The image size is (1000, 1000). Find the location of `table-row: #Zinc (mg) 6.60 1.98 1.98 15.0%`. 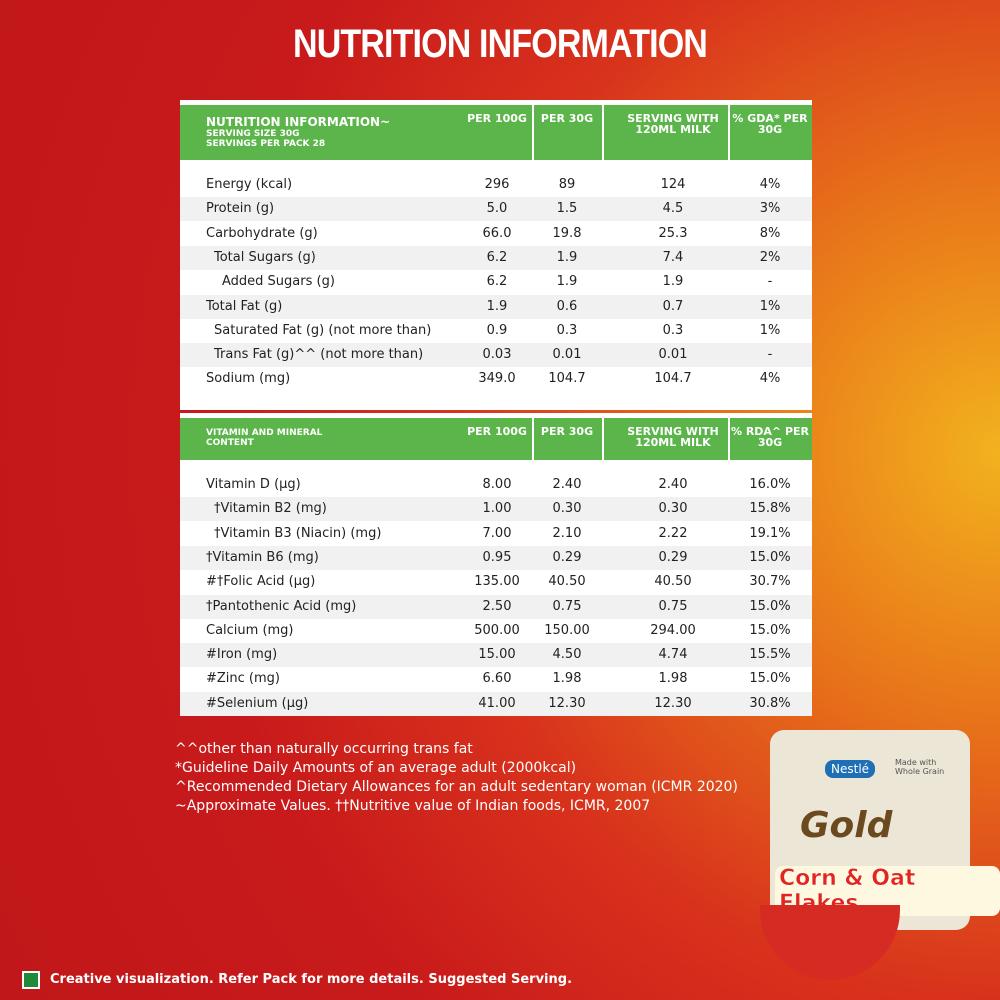

table-row: #Zinc (mg) 6.60 1.98 1.98 15.0% is located at coordinates (496, 679).